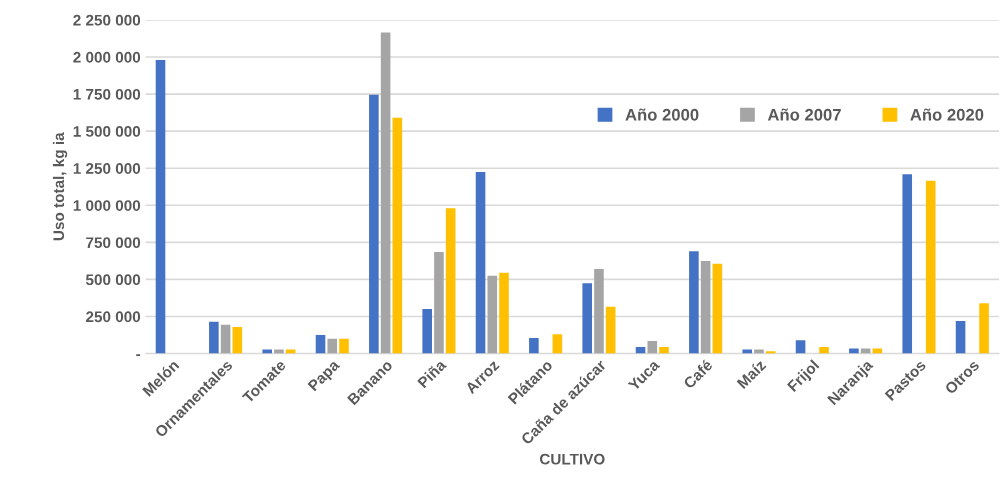 The height and width of the screenshot is (498, 1004). Describe the element at coordinates (947, 114) in the screenshot. I see `legend-label: Año 2020` at that location.